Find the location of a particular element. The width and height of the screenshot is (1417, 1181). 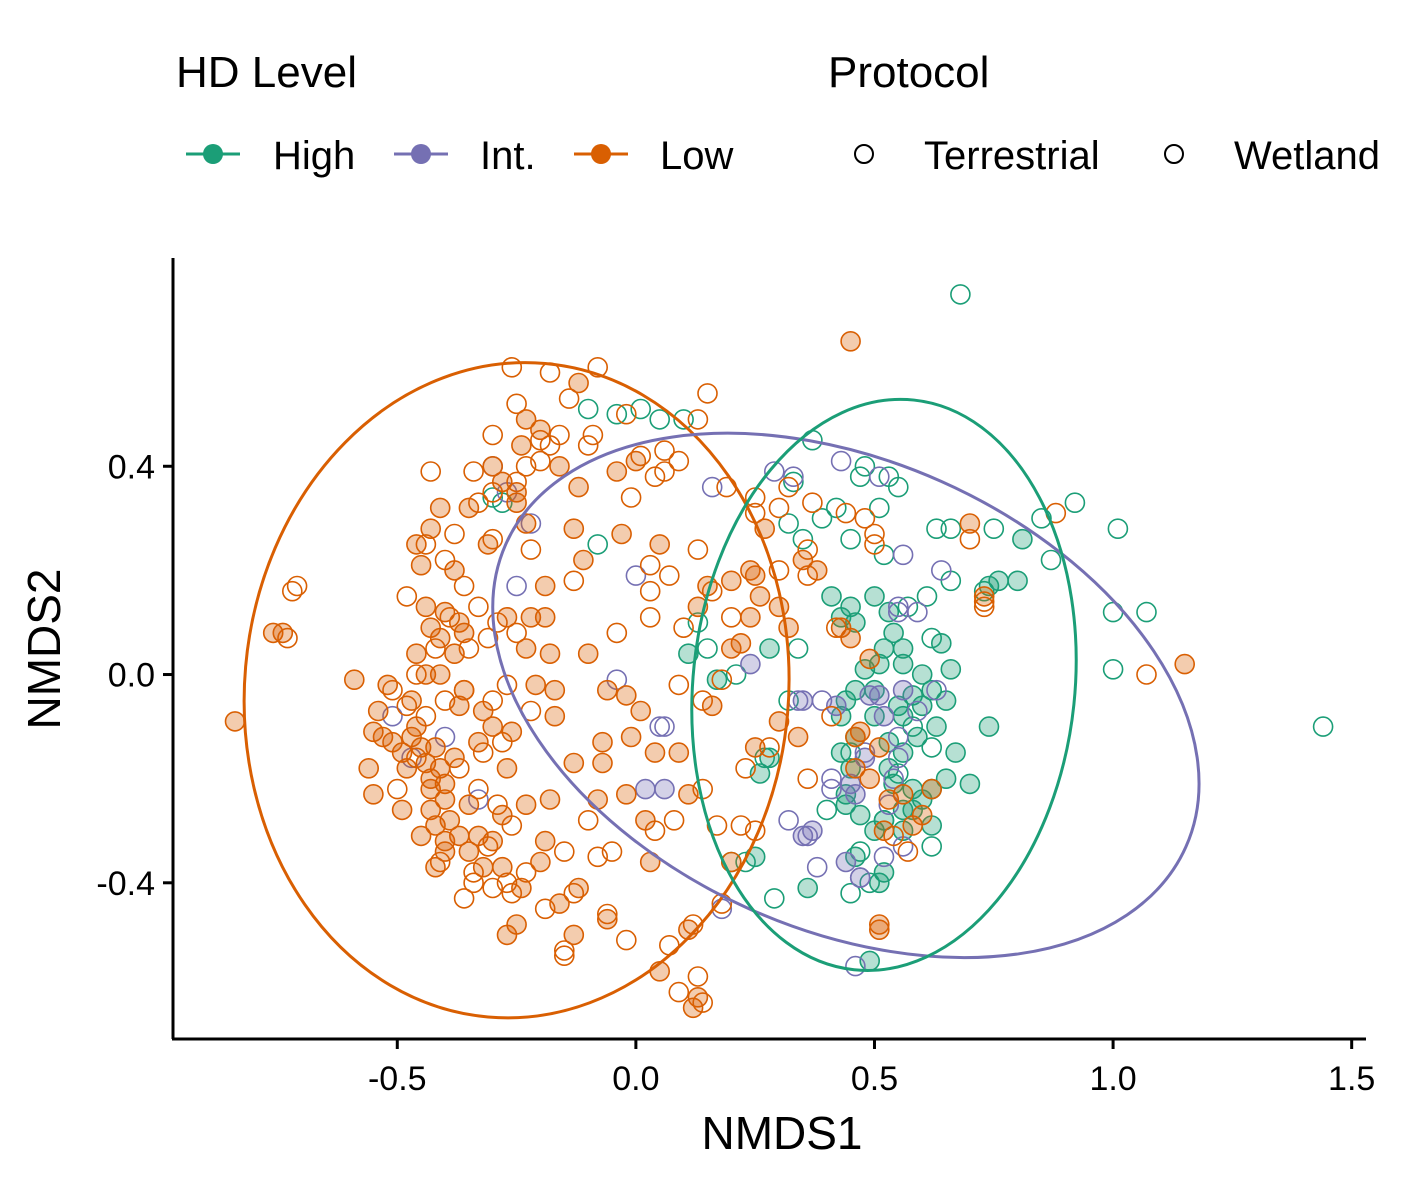

x-tick-label: 0.5 is located at coordinates (874, 1079).